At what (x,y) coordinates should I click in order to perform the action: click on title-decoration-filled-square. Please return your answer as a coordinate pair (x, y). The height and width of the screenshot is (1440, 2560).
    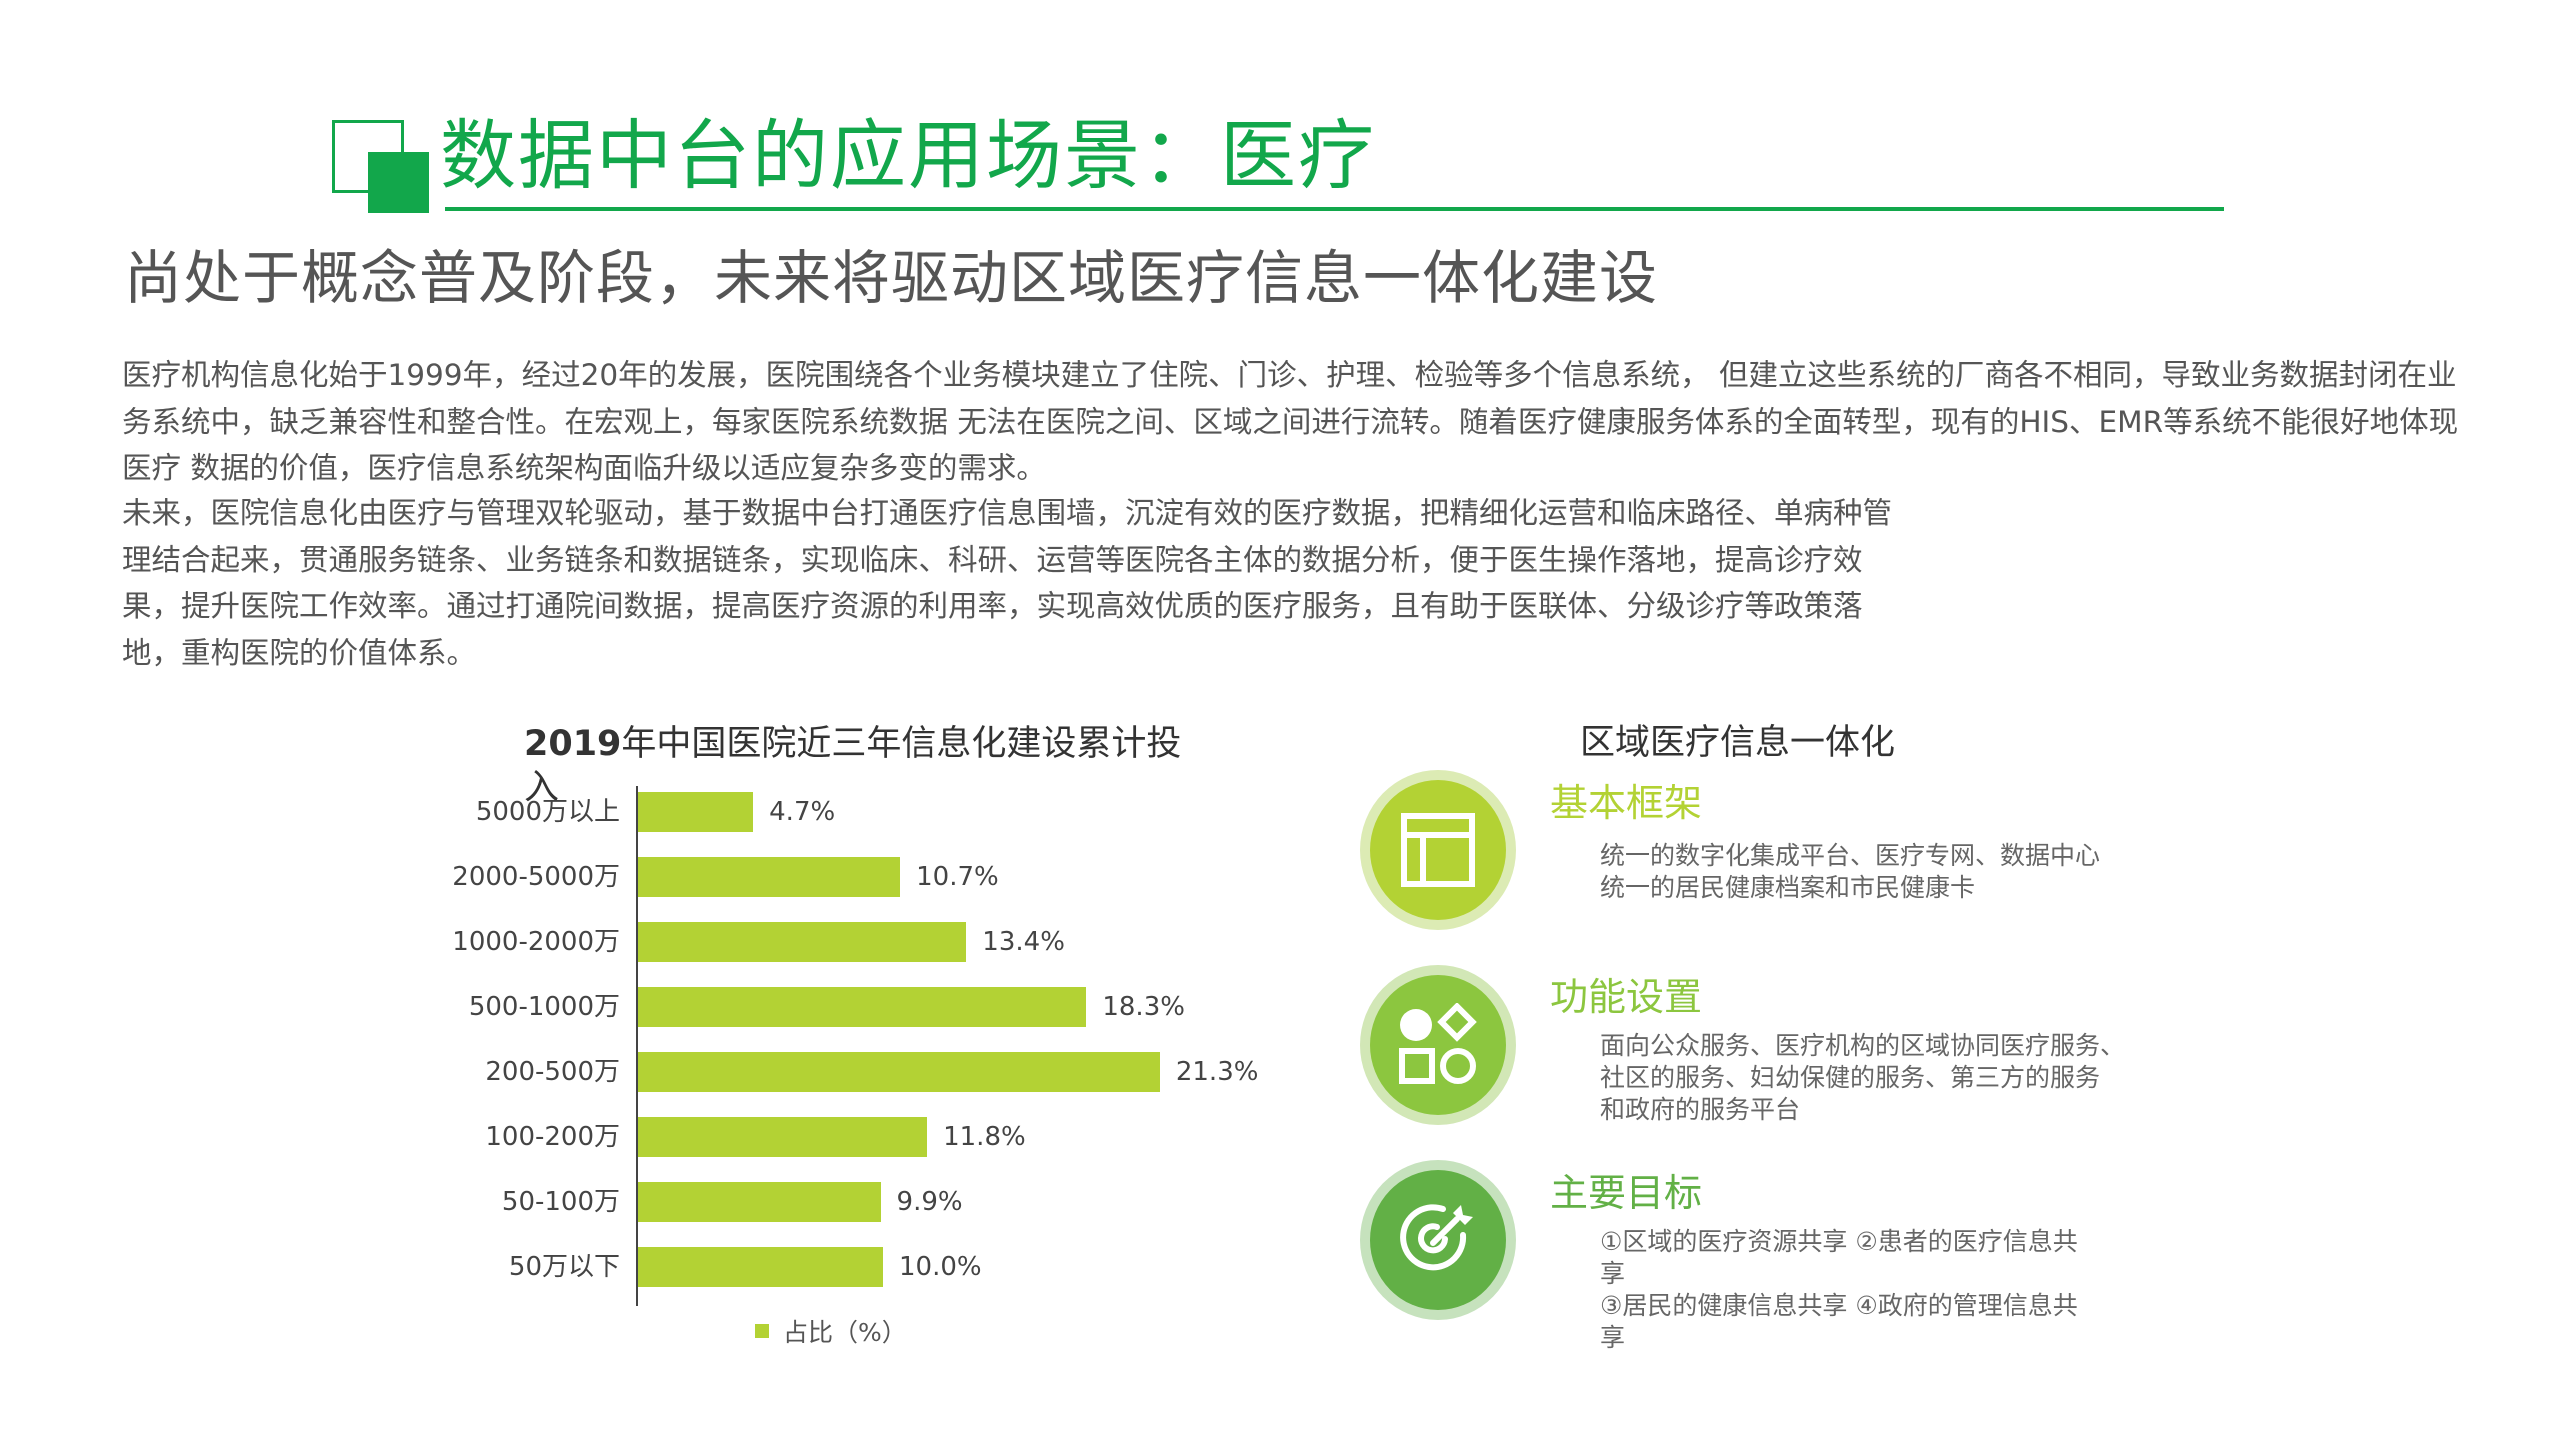
    Looking at the image, I should click on (398, 182).